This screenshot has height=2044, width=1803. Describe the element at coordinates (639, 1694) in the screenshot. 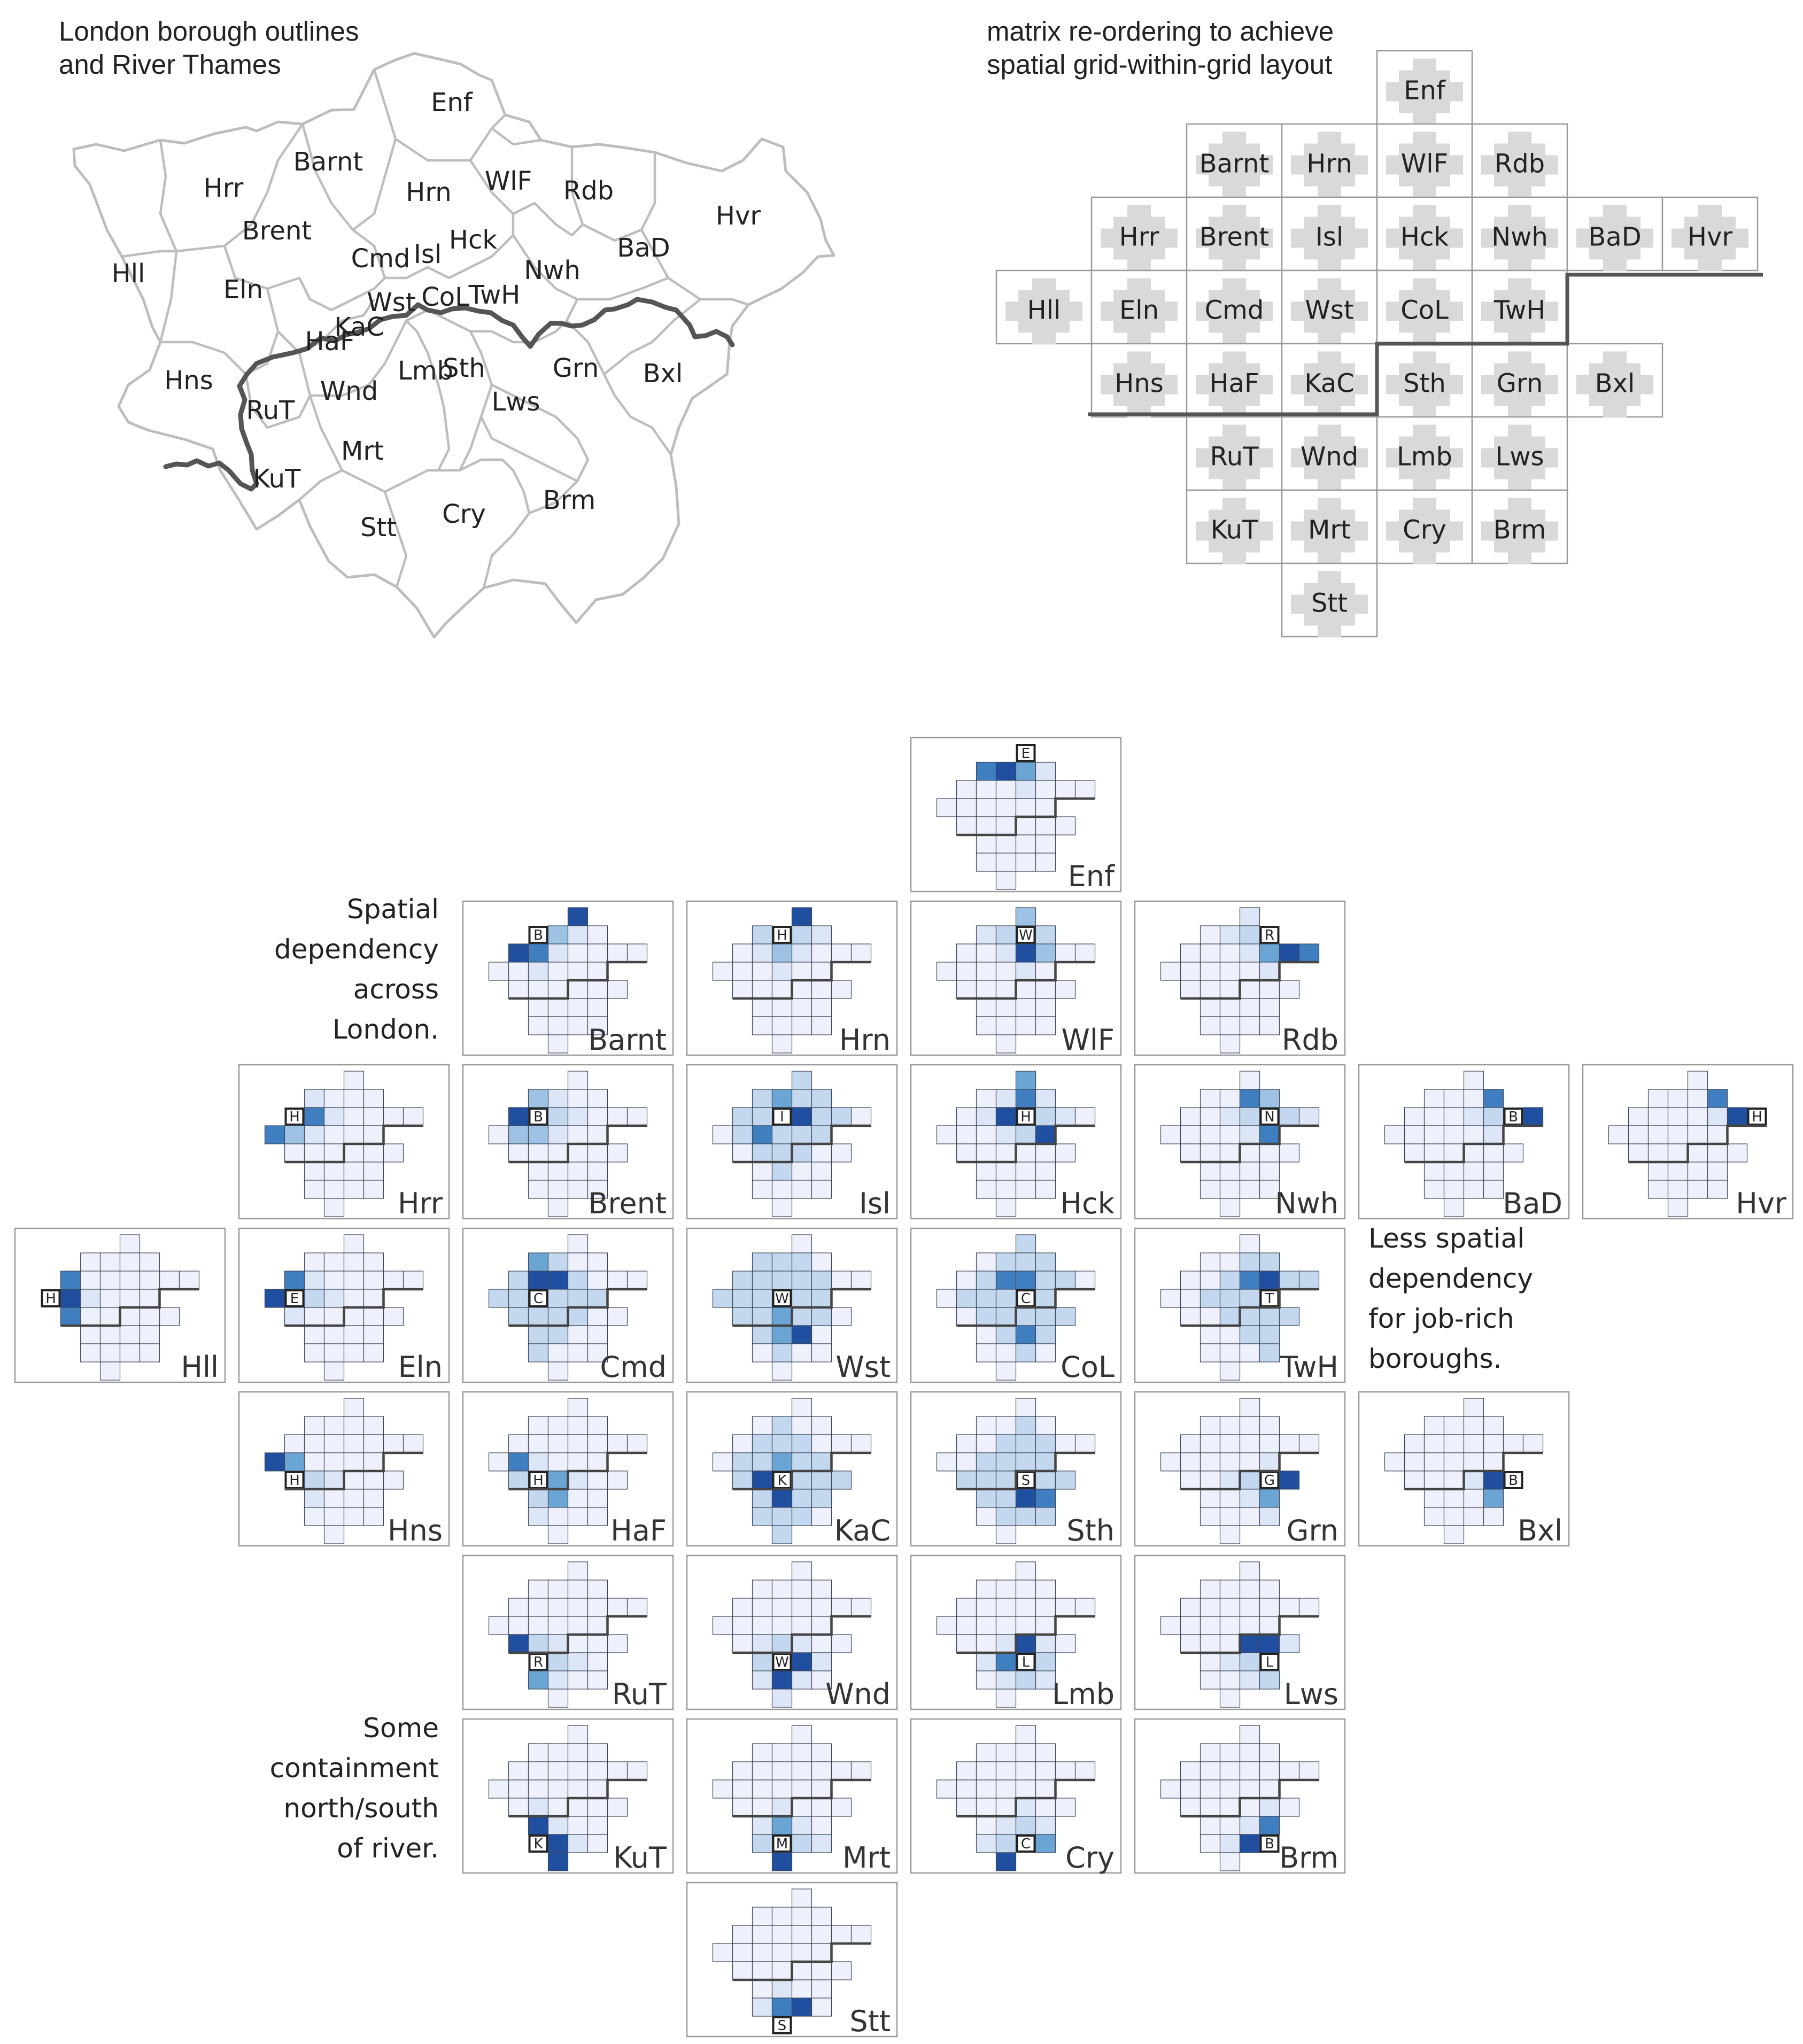

I see `small-multiple-label: RuT` at that location.